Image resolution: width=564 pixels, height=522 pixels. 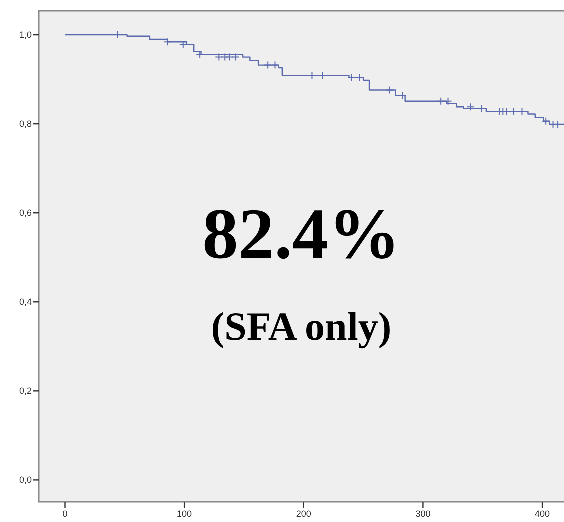 I want to click on annotation: 82.4%, so click(x=301, y=234).